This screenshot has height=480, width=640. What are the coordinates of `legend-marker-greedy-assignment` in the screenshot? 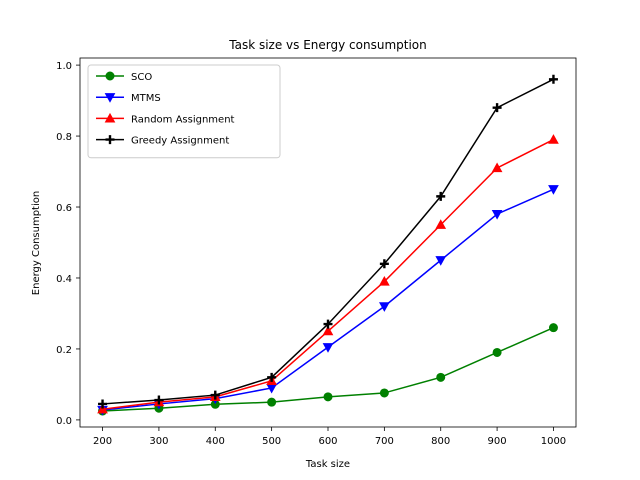 It's located at (110, 140).